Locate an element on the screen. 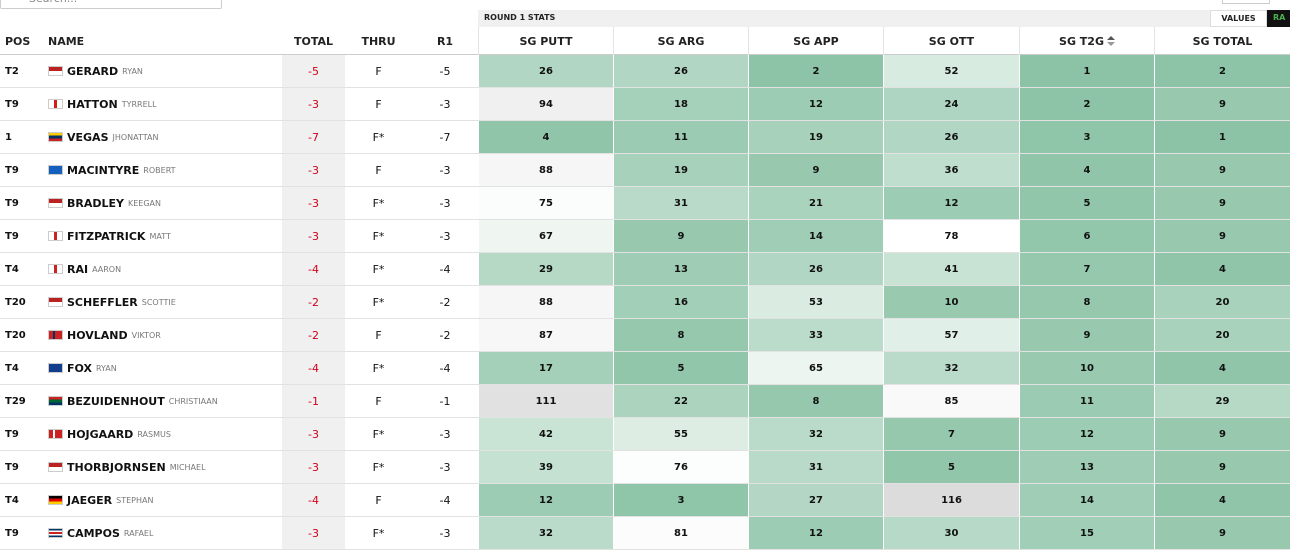 This screenshot has width=1290, height=550. row: T9 FITZPATRICK MATT -3 F* -3 67 9 14 78 6 9 is located at coordinates (645, 236).